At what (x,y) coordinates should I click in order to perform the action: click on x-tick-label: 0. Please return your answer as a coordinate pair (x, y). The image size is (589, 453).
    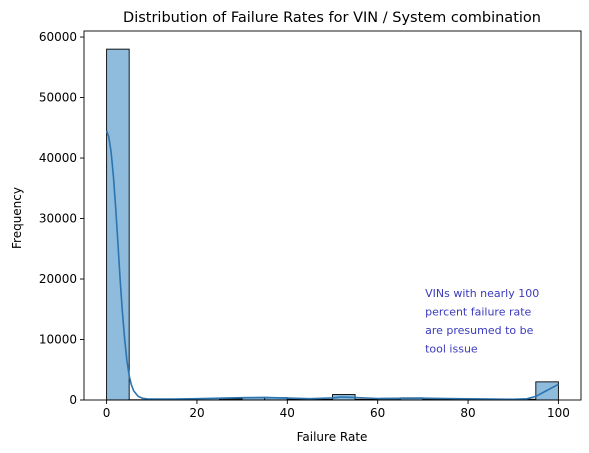
    Looking at the image, I should click on (107, 413).